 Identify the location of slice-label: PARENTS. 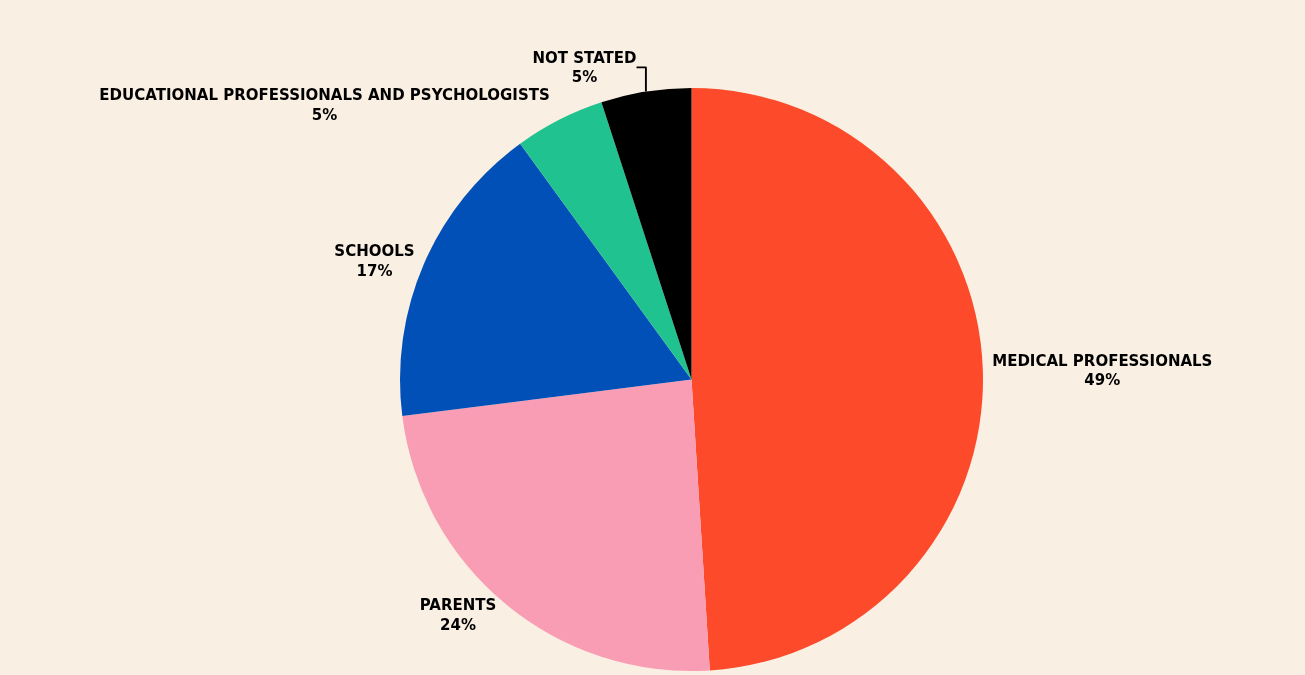
(458, 605).